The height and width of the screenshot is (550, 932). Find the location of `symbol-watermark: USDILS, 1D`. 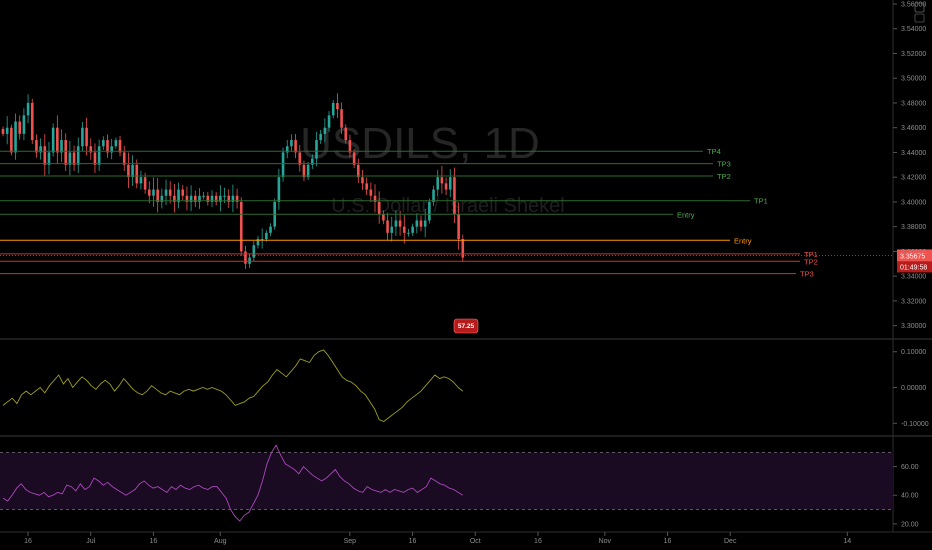

symbol-watermark: USDILS, 1D is located at coordinates (420, 143).